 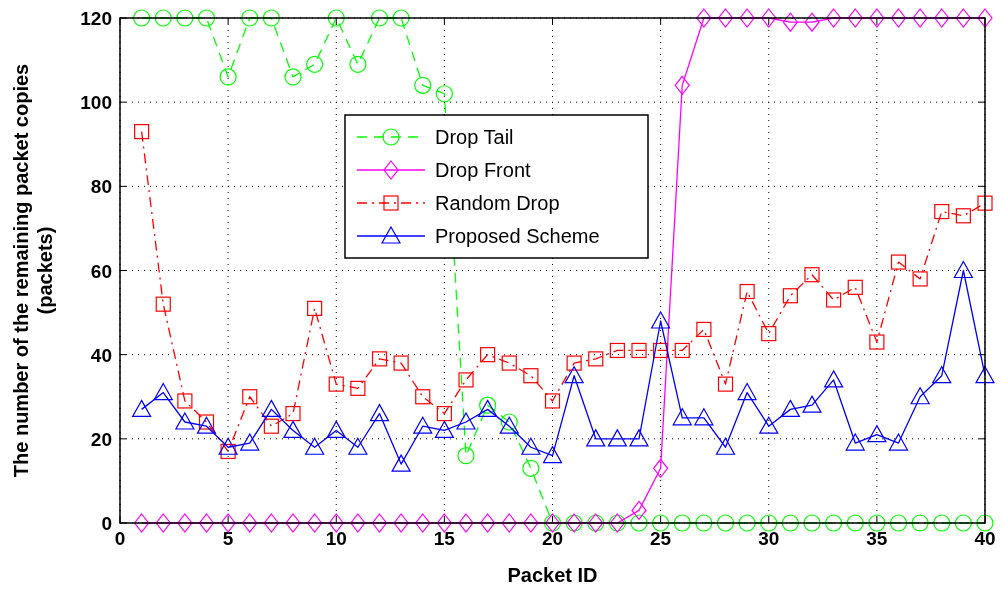 I want to click on y-tick-label: 80, so click(x=101, y=187).